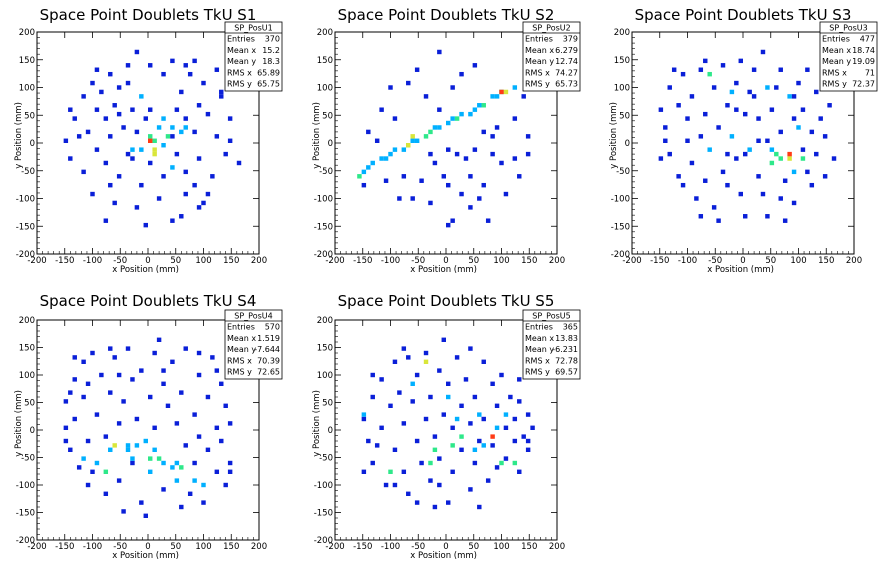  What do you see at coordinates (27, 349) in the screenshot?
I see `y-tick-label: 150` at bounding box center [27, 349].